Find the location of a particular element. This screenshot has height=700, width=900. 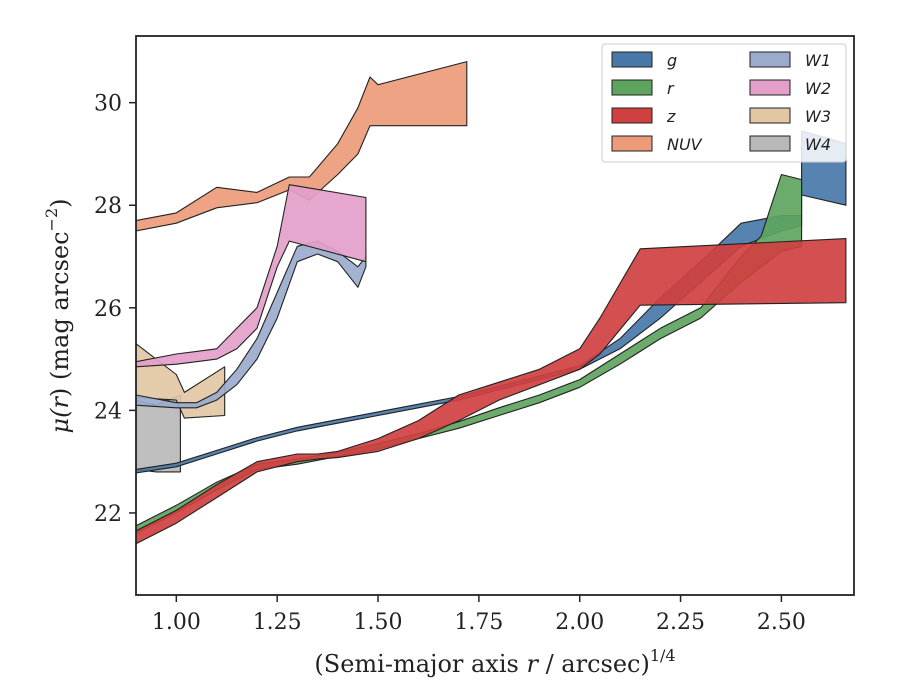

y-tick-label: 22 is located at coordinates (108, 514).